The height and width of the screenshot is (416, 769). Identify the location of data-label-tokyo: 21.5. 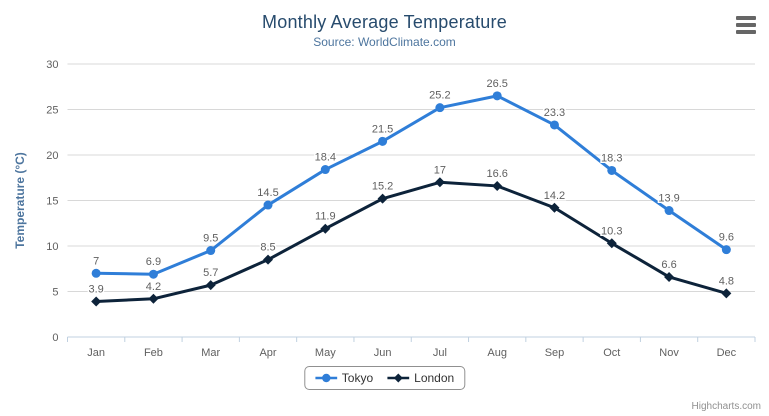
(382, 129).